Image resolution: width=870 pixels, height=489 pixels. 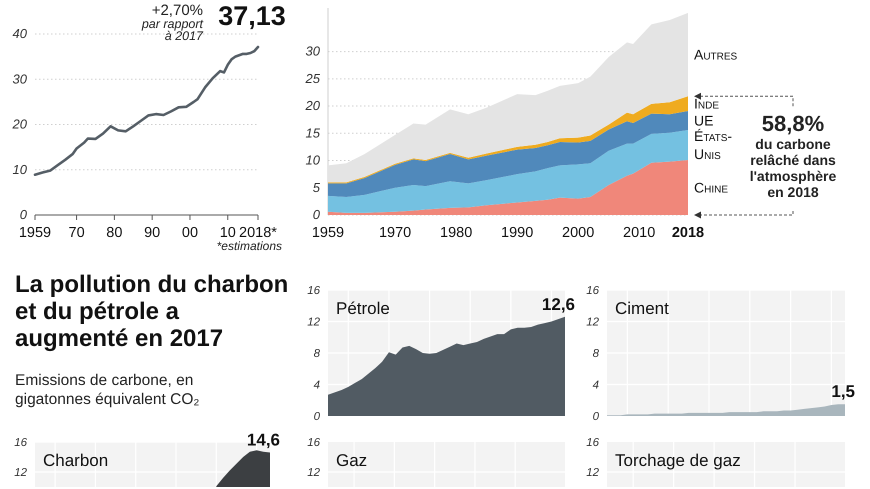 What do you see at coordinates (252, 15) in the screenshot?
I see `annotation: 37,13` at bounding box center [252, 15].